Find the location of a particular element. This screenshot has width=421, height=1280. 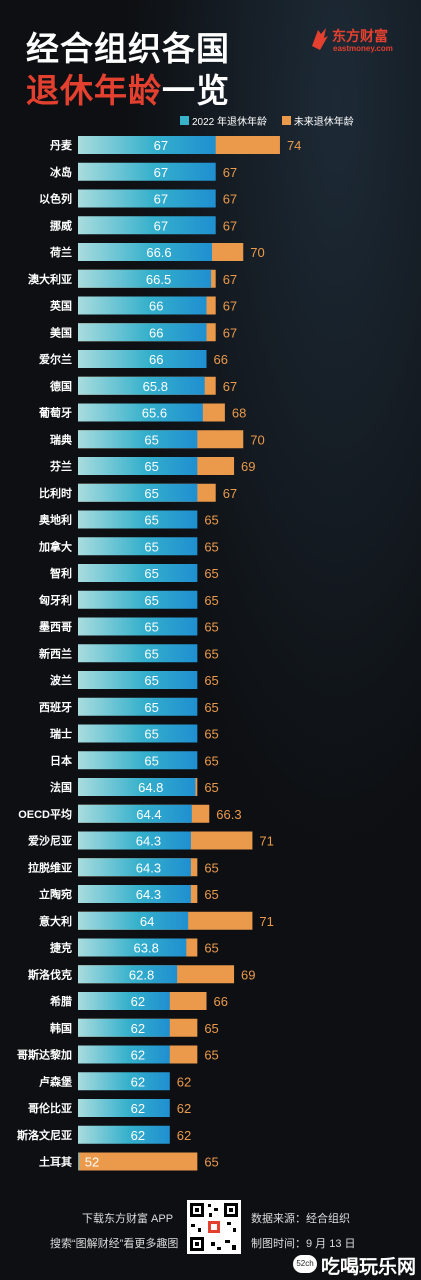

bar-row: OECD平均 64.4 66.3 is located at coordinates (130, 813).